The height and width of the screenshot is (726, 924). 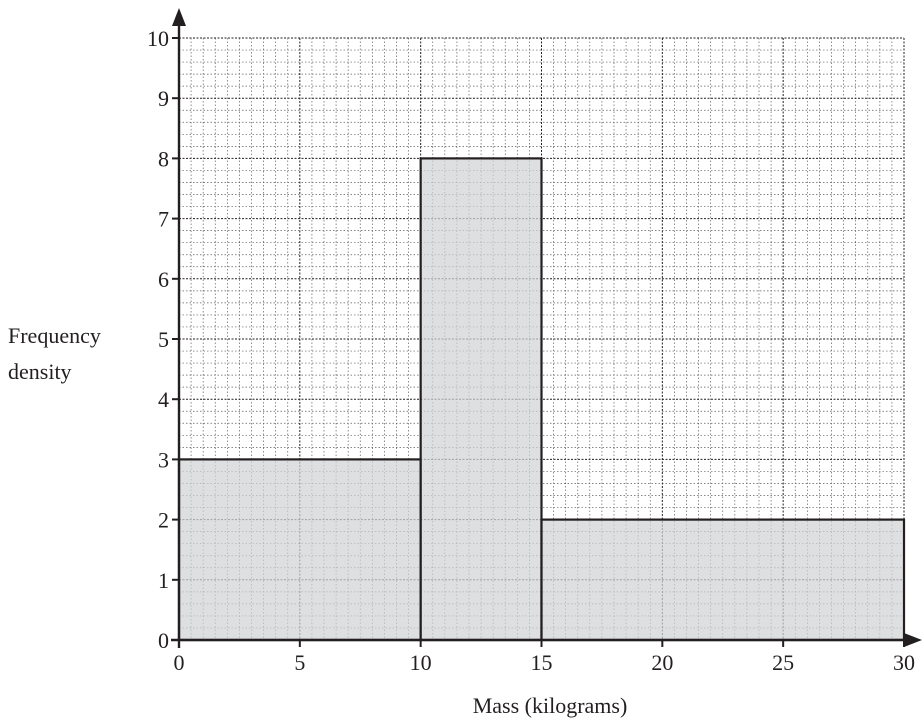 What do you see at coordinates (783, 662) in the screenshot?
I see `x-tick-label: 25` at bounding box center [783, 662].